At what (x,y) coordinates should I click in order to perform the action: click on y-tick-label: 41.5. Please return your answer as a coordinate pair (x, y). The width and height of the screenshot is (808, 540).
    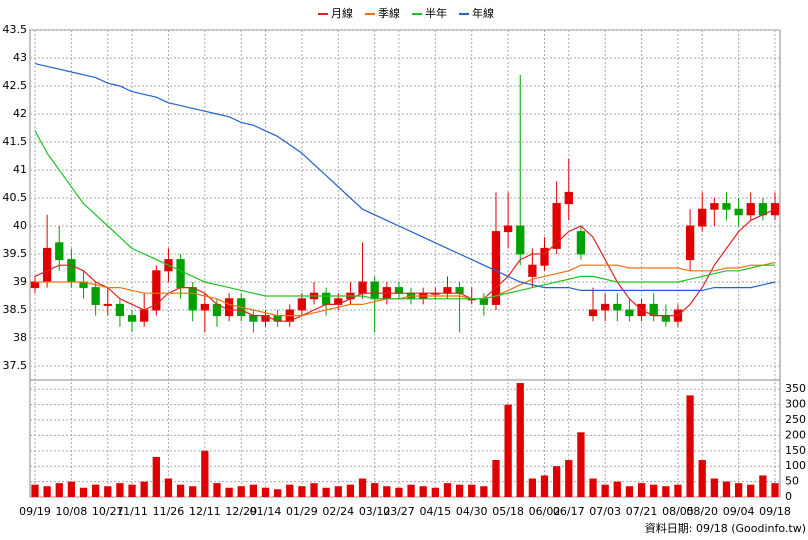
    Looking at the image, I should click on (15, 141).